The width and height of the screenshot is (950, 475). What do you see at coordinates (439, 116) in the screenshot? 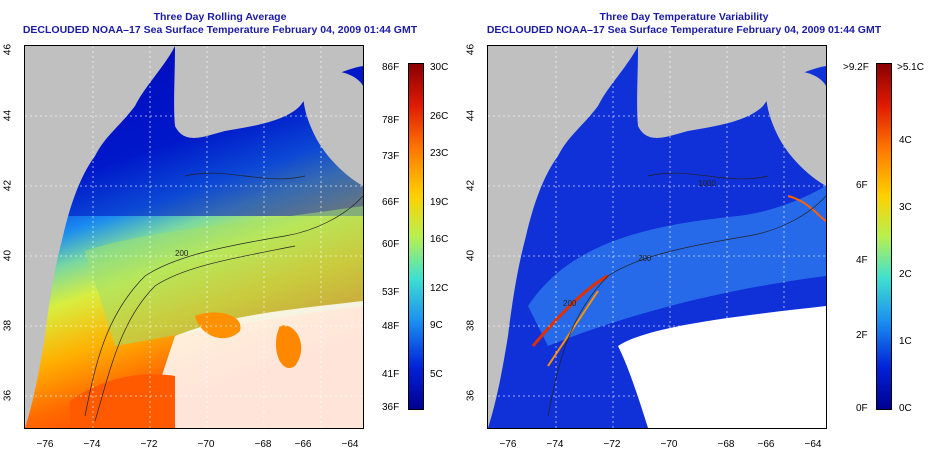
I see `left-cb-c1: 26C` at bounding box center [439, 116].